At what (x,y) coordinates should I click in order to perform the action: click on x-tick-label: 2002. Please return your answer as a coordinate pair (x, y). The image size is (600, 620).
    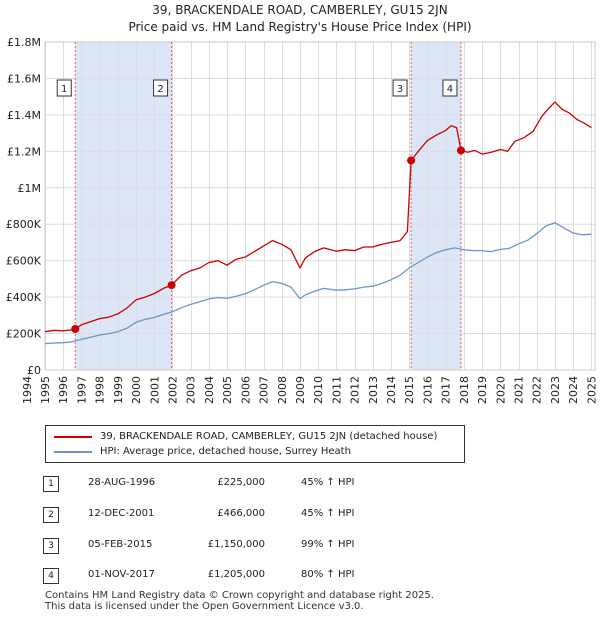
    Looking at the image, I should click on (172, 390).